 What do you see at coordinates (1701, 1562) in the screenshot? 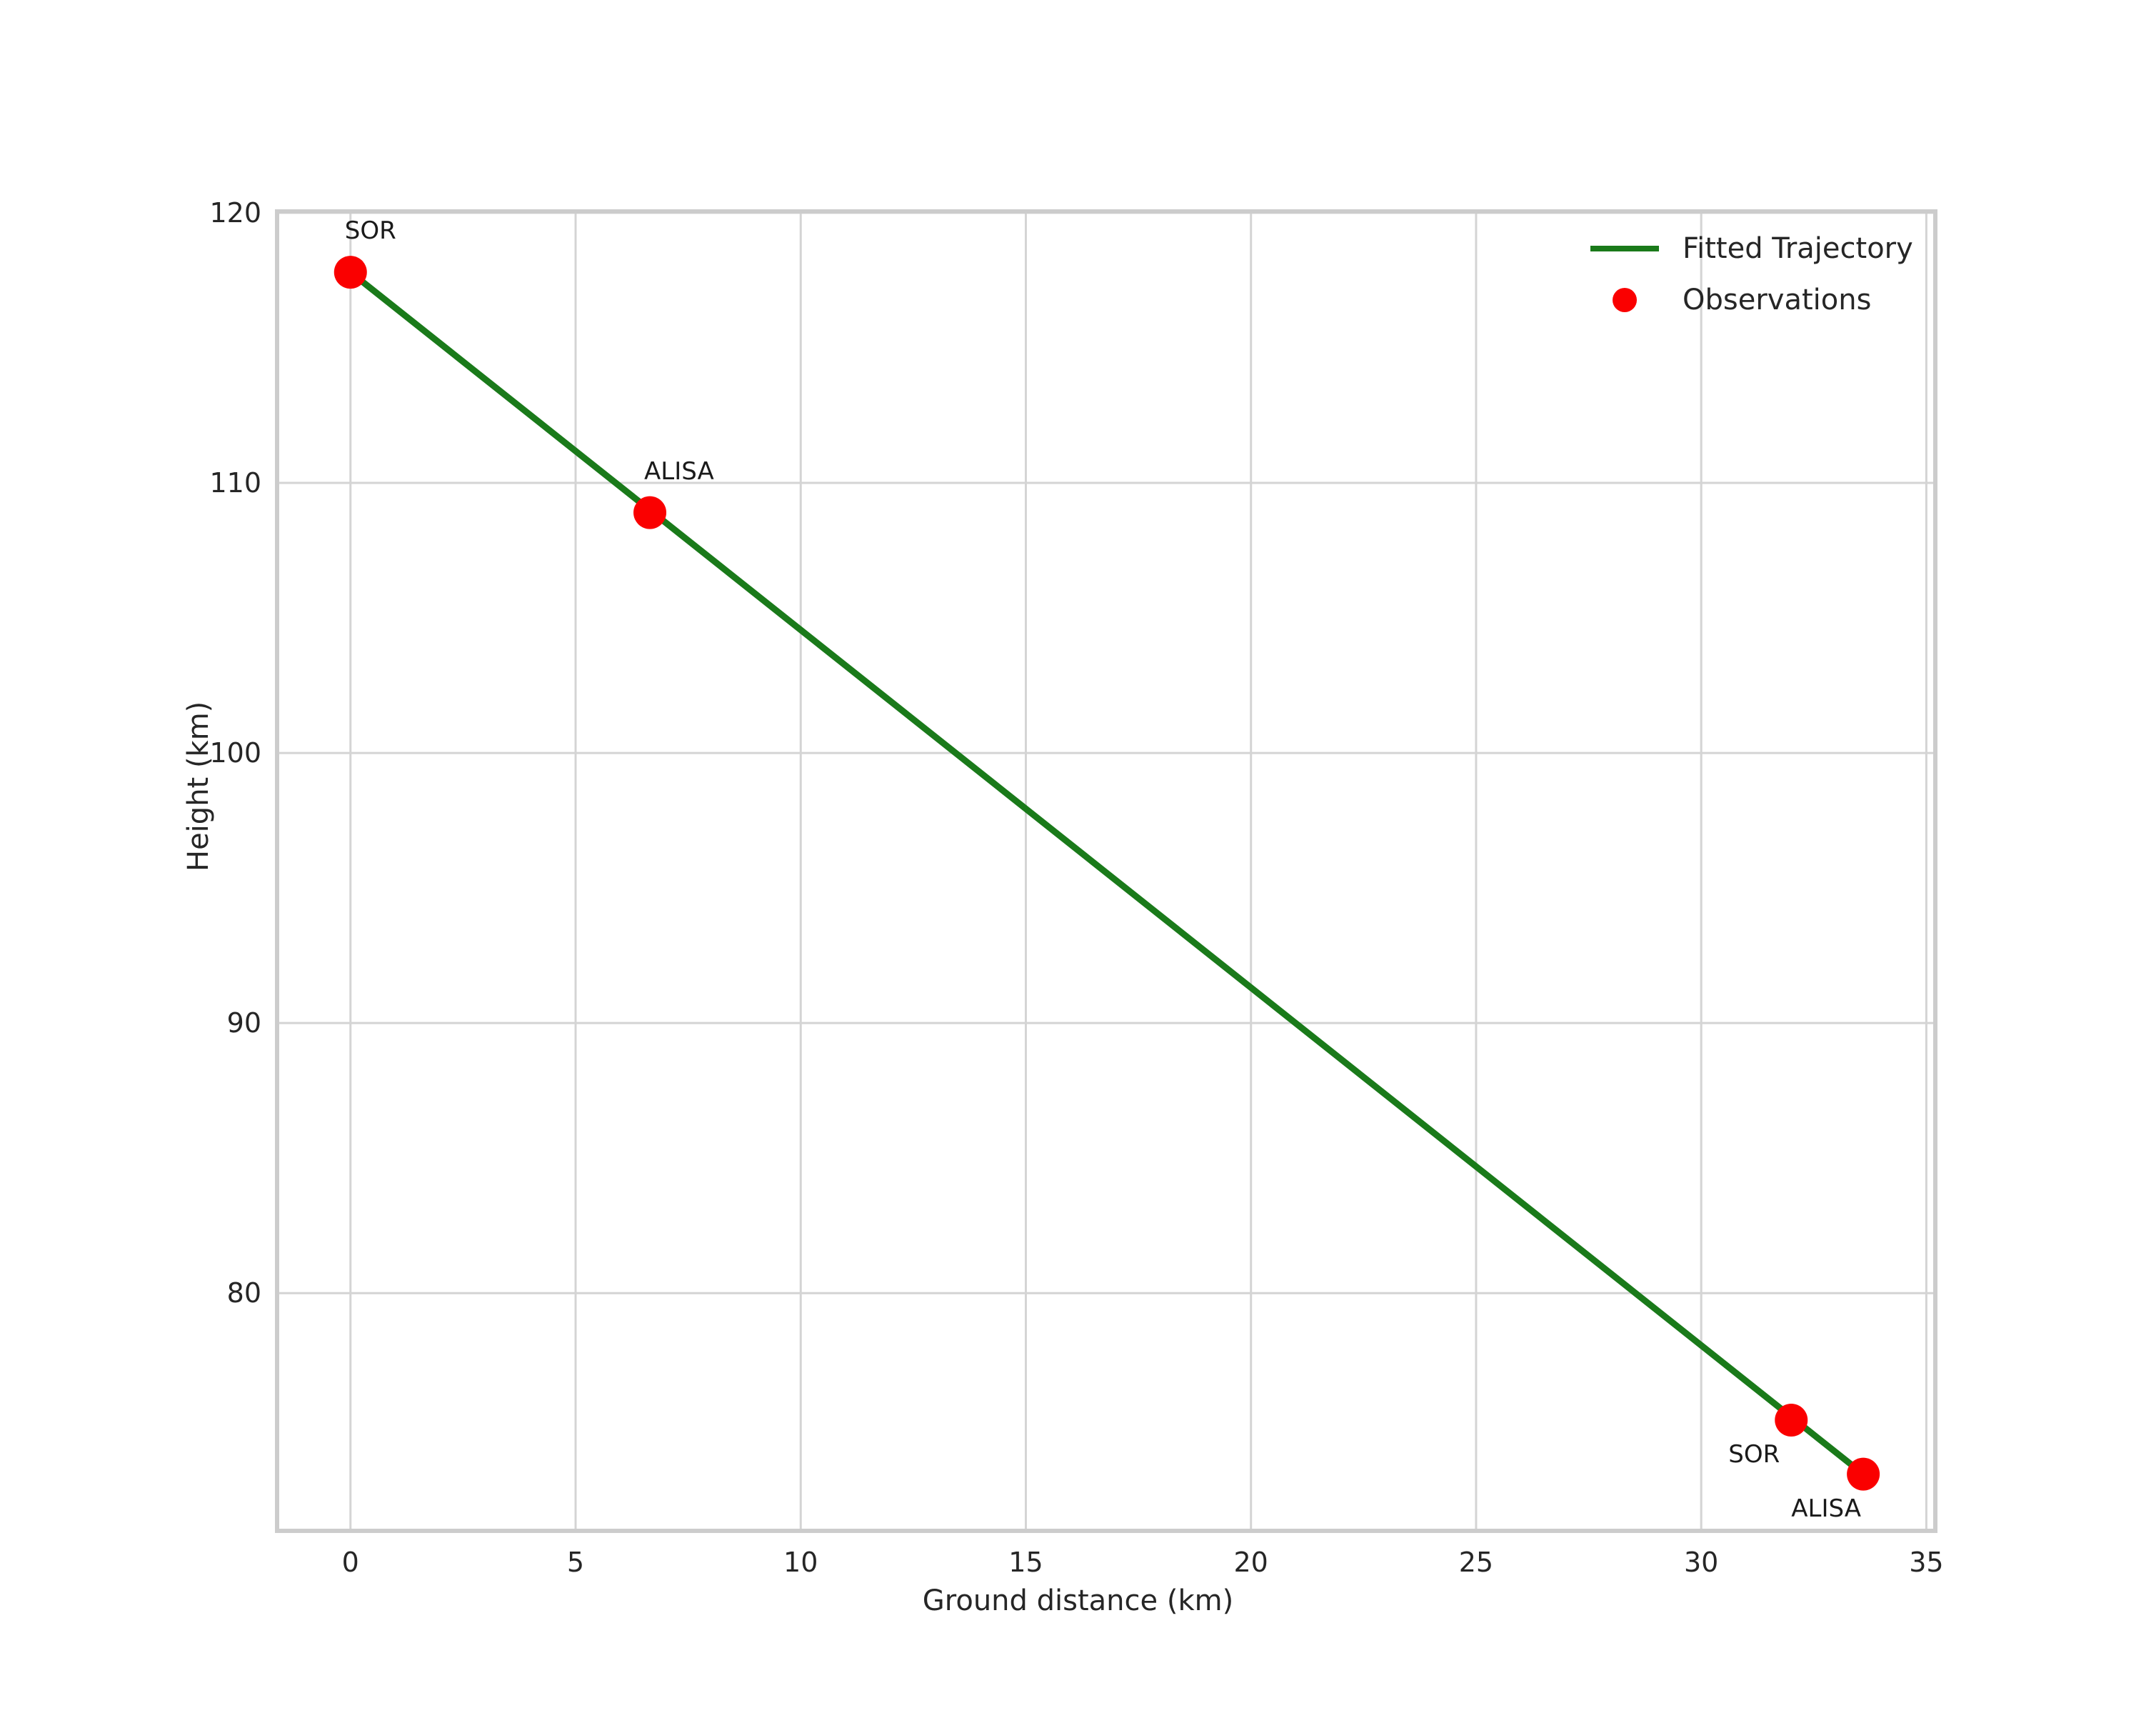
I see `x-tick-label: 30` at bounding box center [1701, 1562].